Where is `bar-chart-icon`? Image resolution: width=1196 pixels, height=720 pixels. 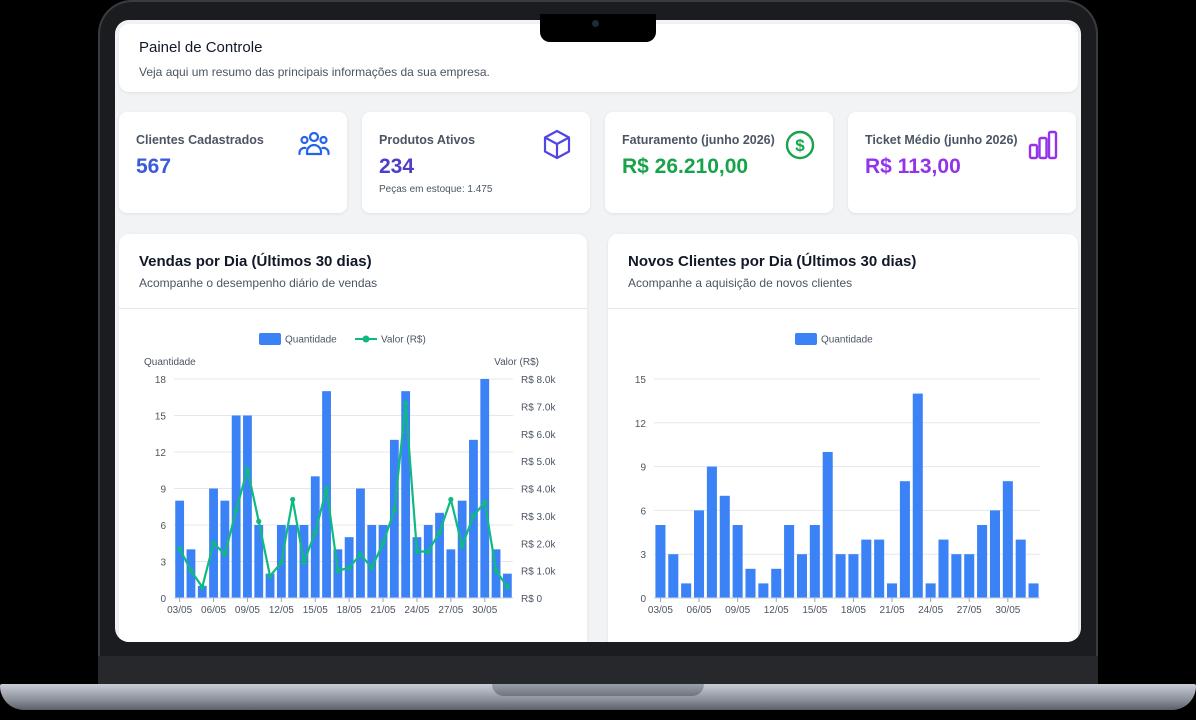
bar-chart-icon is located at coordinates (1043, 145).